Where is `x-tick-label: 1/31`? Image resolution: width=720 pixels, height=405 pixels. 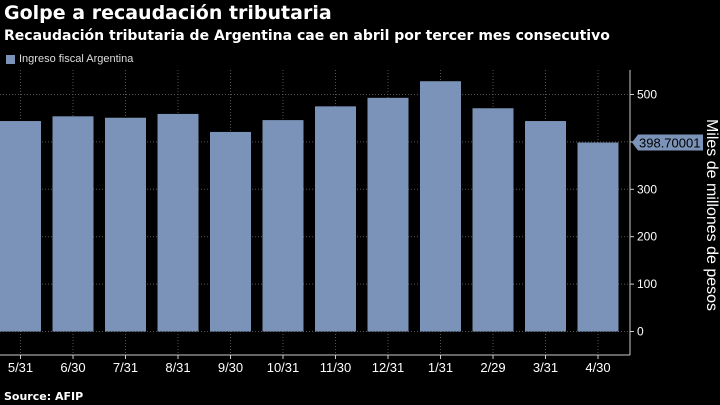
x-tick-label: 1/31 is located at coordinates (440, 367).